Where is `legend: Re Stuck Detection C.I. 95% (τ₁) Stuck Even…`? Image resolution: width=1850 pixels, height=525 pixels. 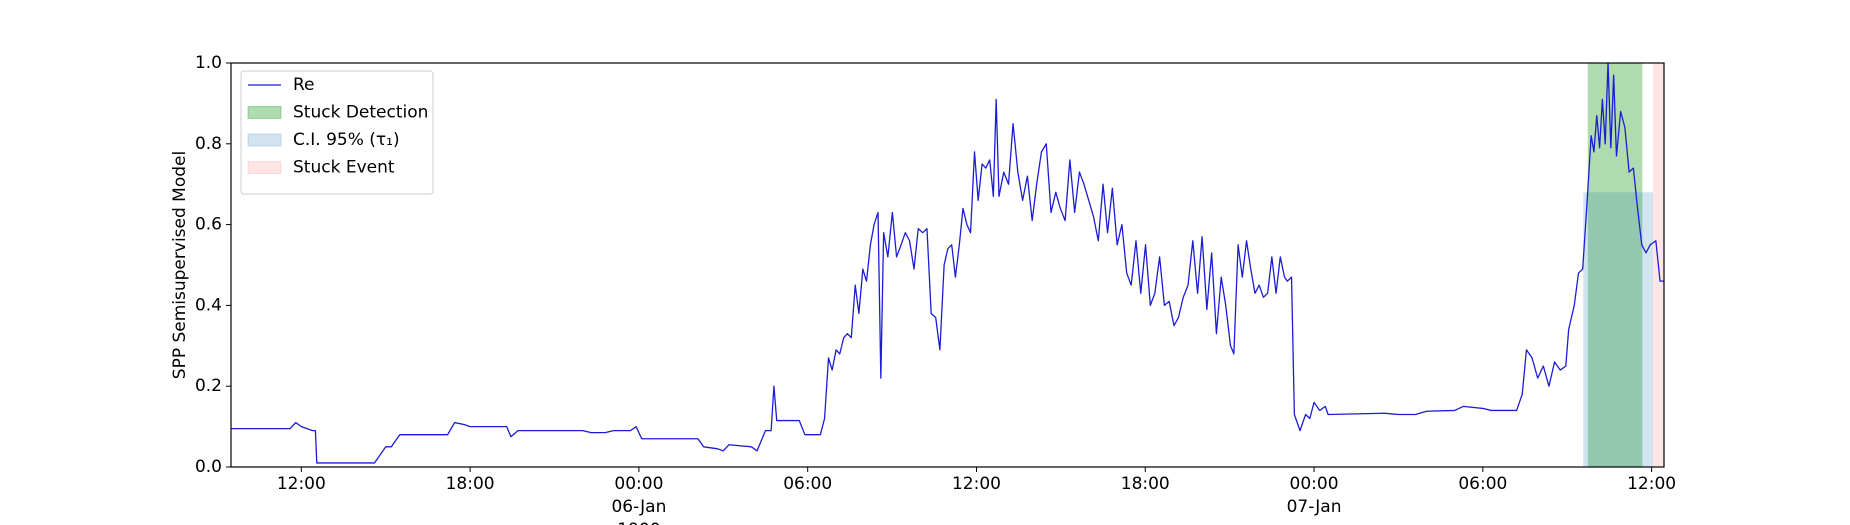 legend: Re Stuck Detection C.I. 95% (τ₁) Stuck Even… is located at coordinates (337, 132).